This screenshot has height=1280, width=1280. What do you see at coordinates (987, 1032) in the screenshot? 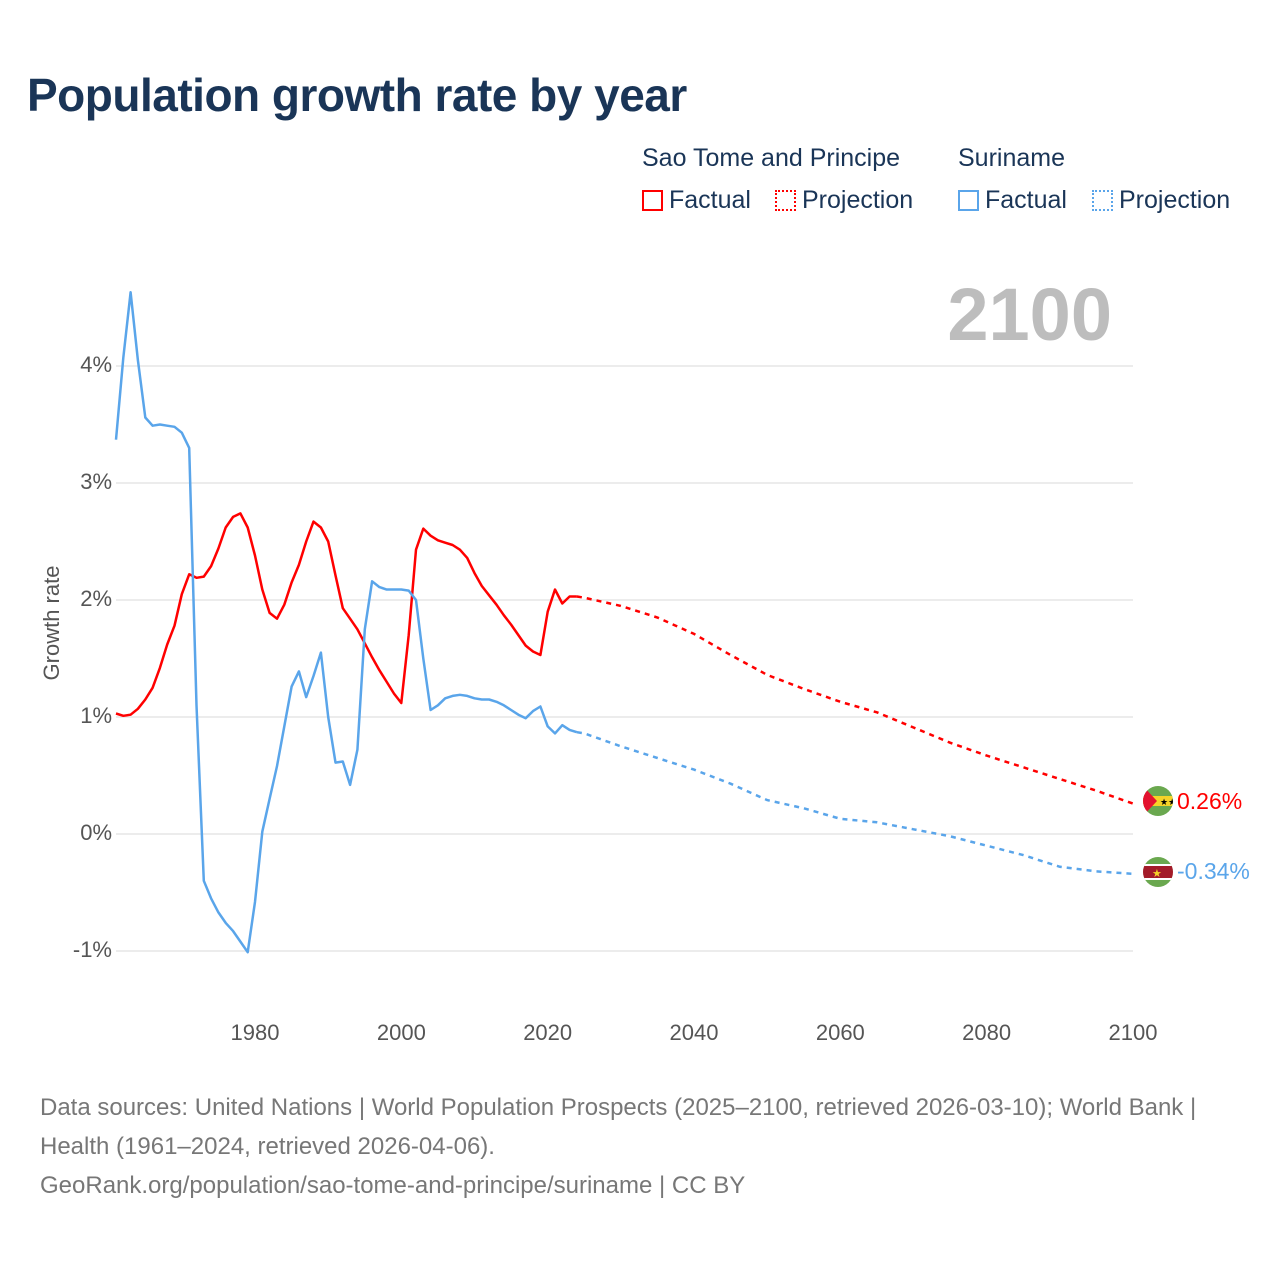
I see `x-tick-label: 2080` at bounding box center [987, 1032].